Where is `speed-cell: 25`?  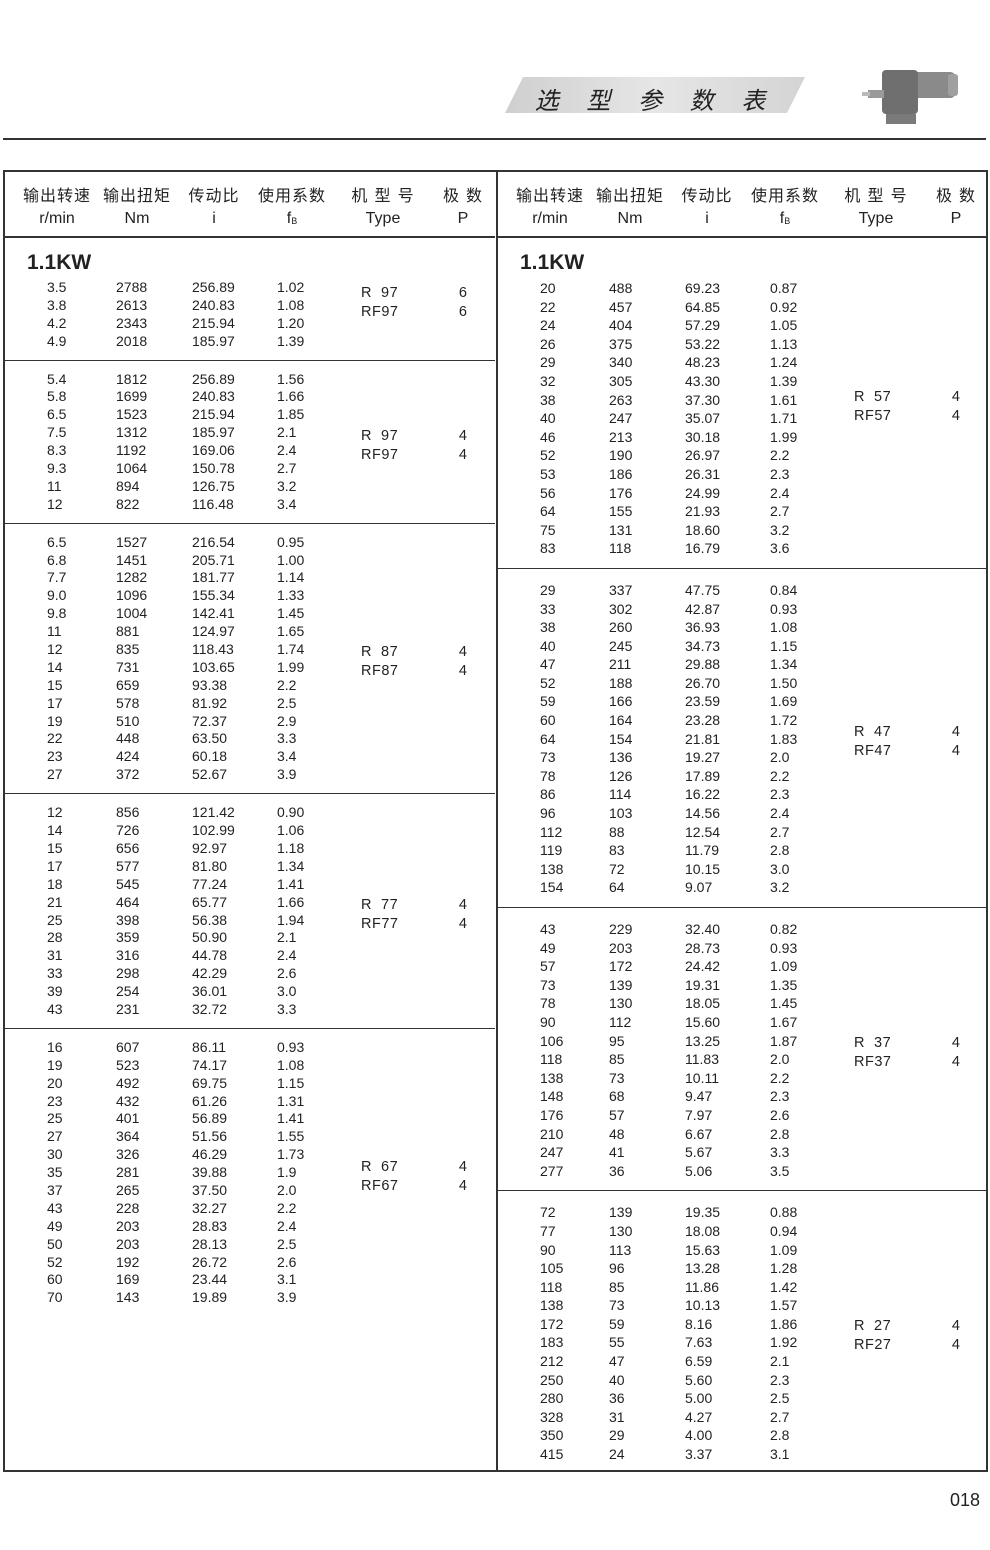
speed-cell: 25 is located at coordinates (55, 919).